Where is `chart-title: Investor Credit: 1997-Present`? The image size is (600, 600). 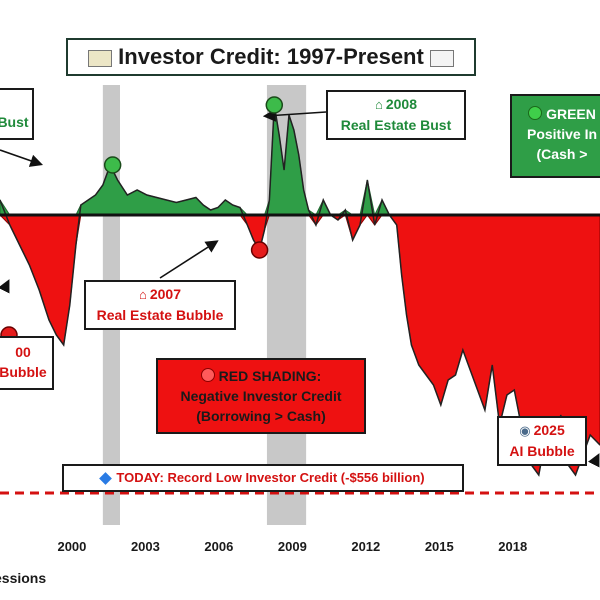
chart-title: Investor Credit: 1997-Present is located at coordinates (271, 56).